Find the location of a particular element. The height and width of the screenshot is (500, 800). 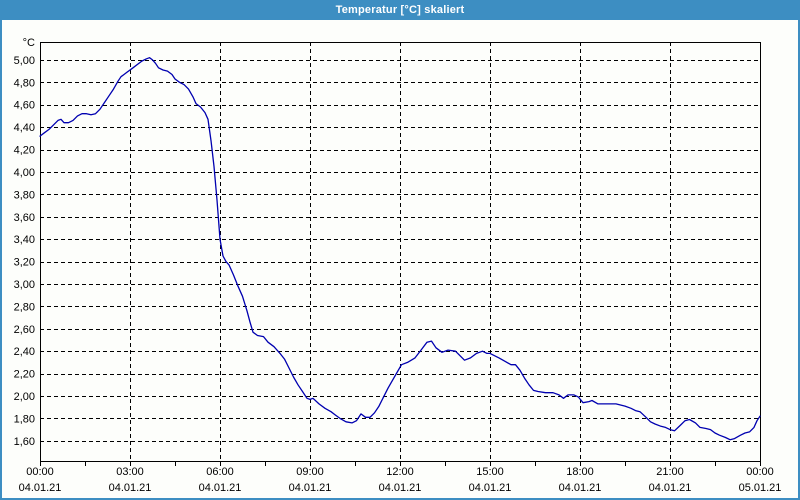

svg-text: 3,20 is located at coordinates (24, 263).